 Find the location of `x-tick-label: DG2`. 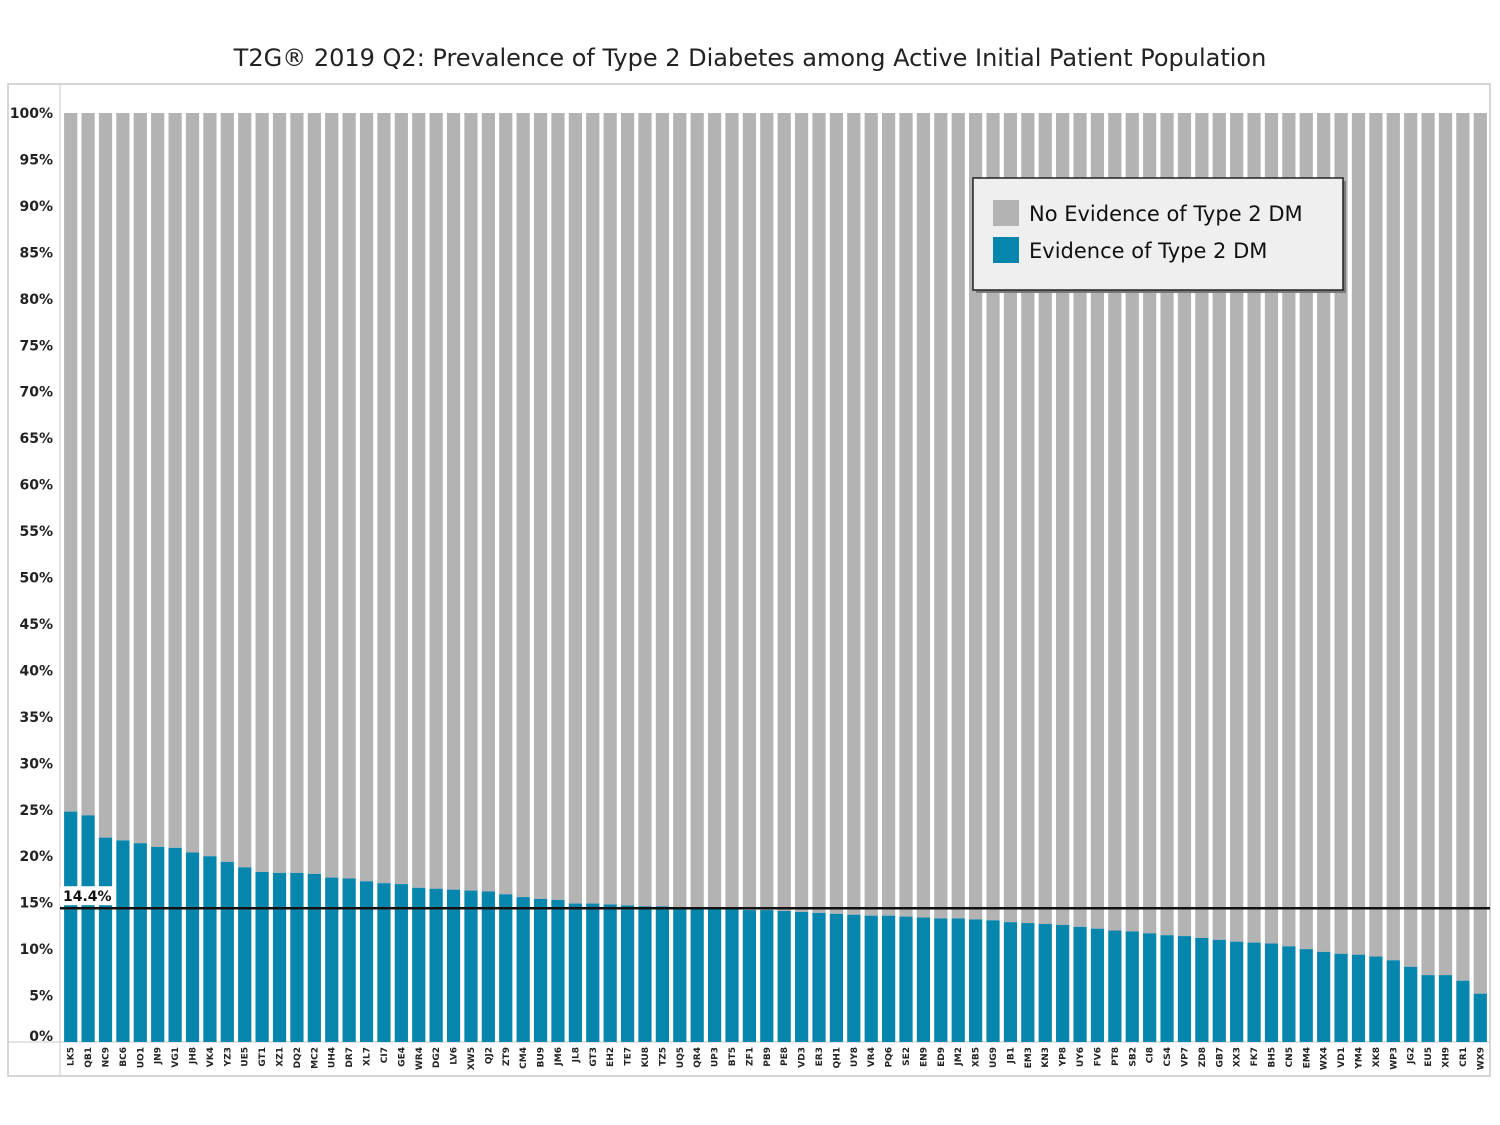

x-tick-label: DG2 is located at coordinates (437, 1057).